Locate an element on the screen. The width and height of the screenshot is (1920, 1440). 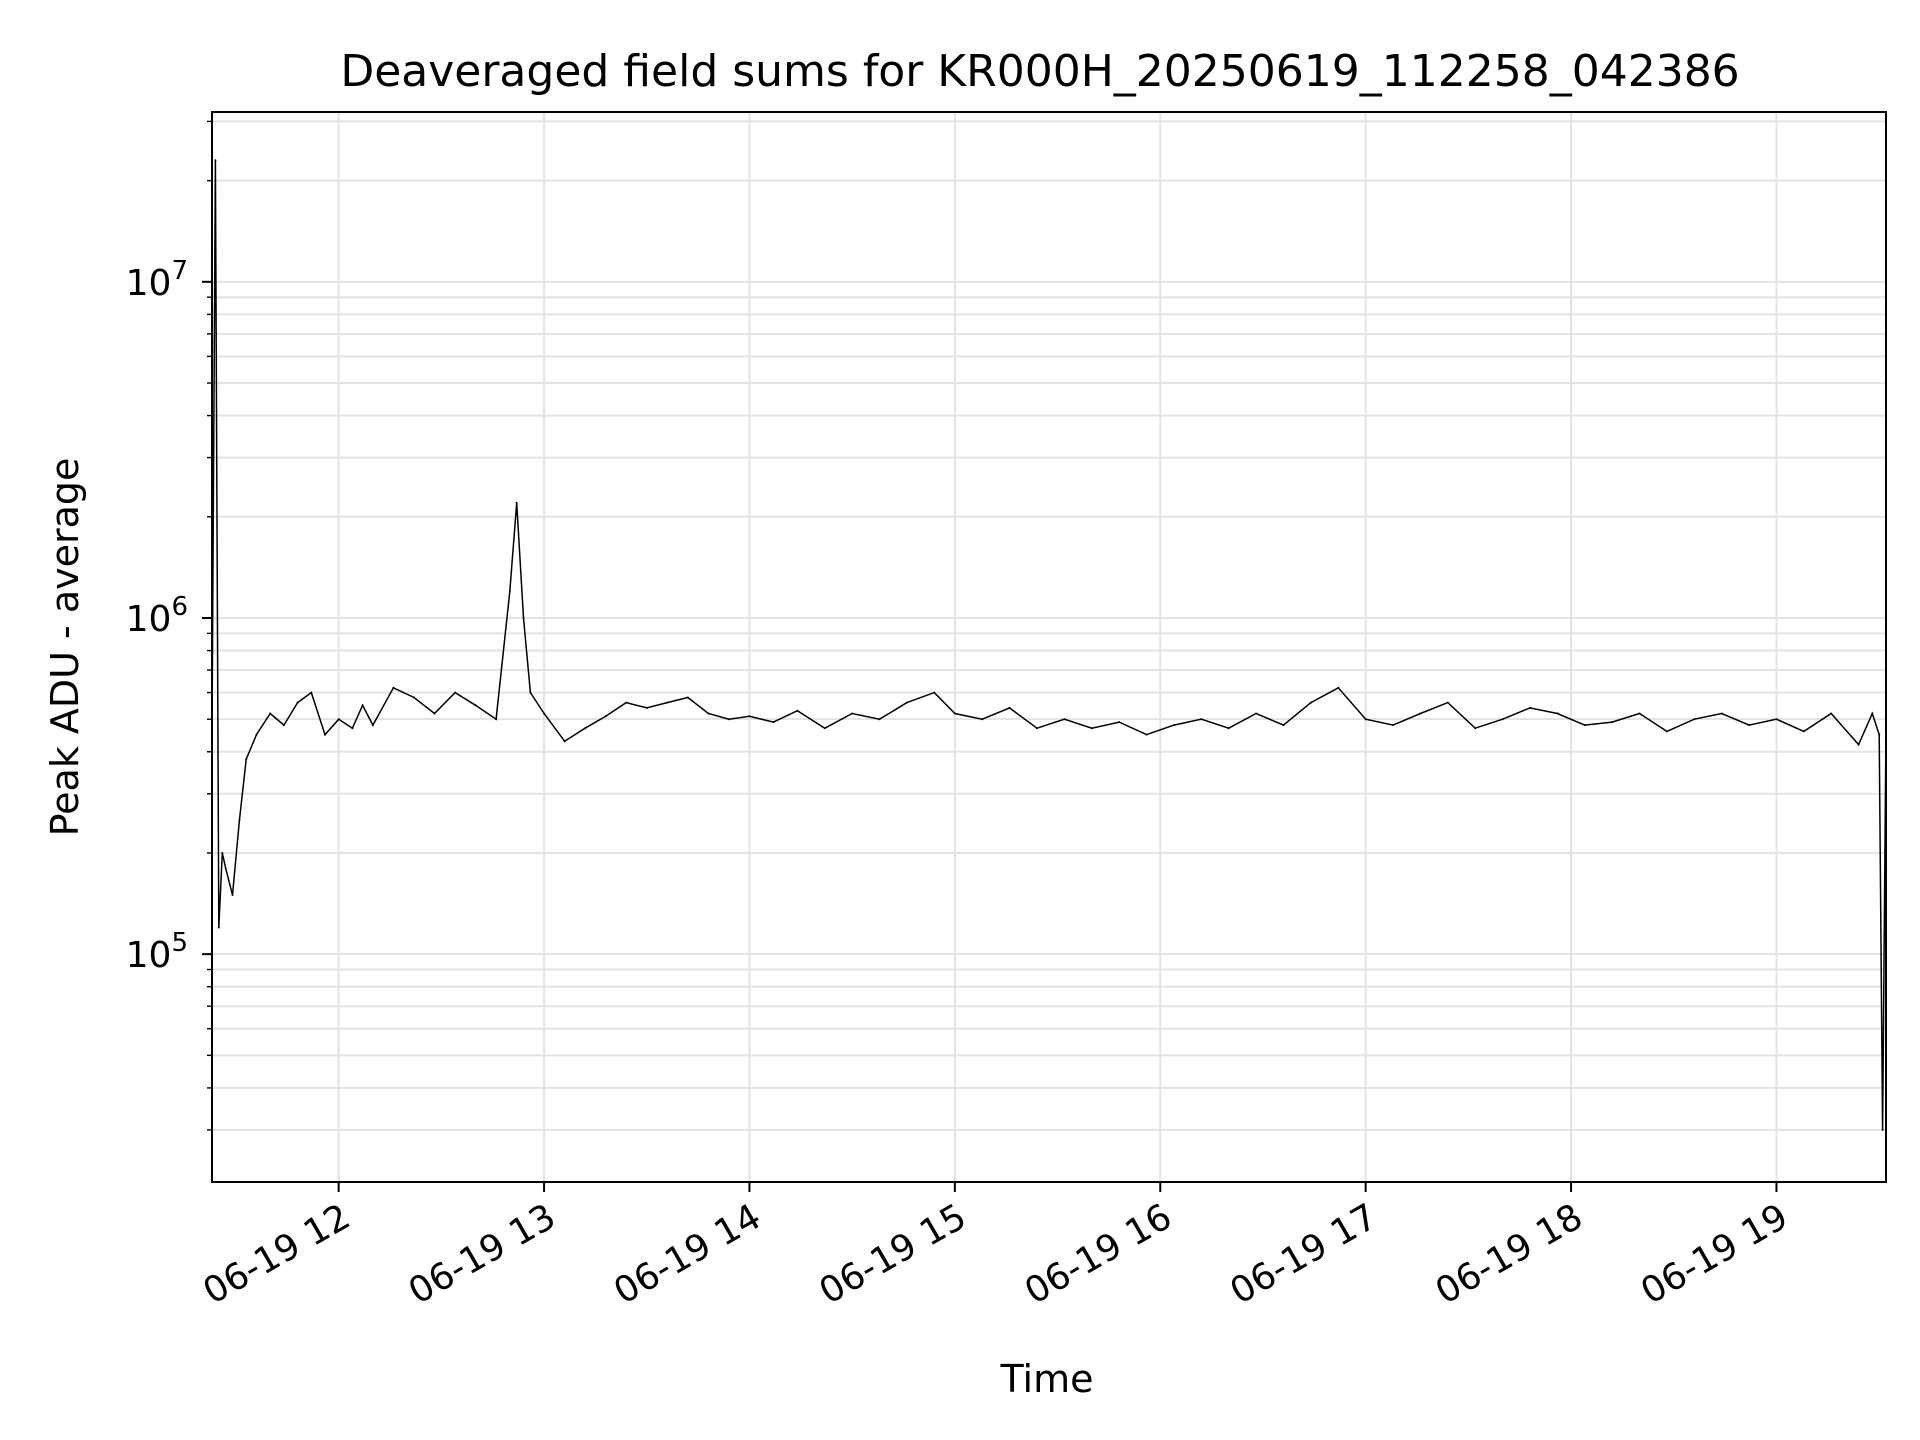
y-axis-label: Peak ADU - average is located at coordinates (65, 647).